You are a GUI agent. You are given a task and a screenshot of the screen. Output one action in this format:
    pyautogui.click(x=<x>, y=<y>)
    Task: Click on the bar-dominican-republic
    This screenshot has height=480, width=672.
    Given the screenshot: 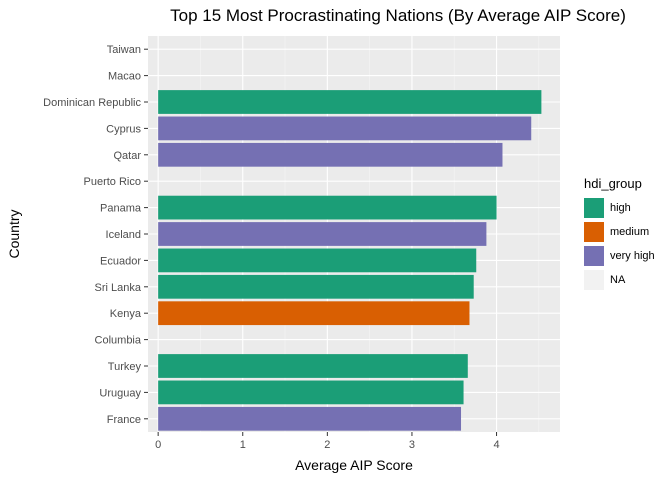 What is the action you would take?
    pyautogui.click(x=350, y=102)
    